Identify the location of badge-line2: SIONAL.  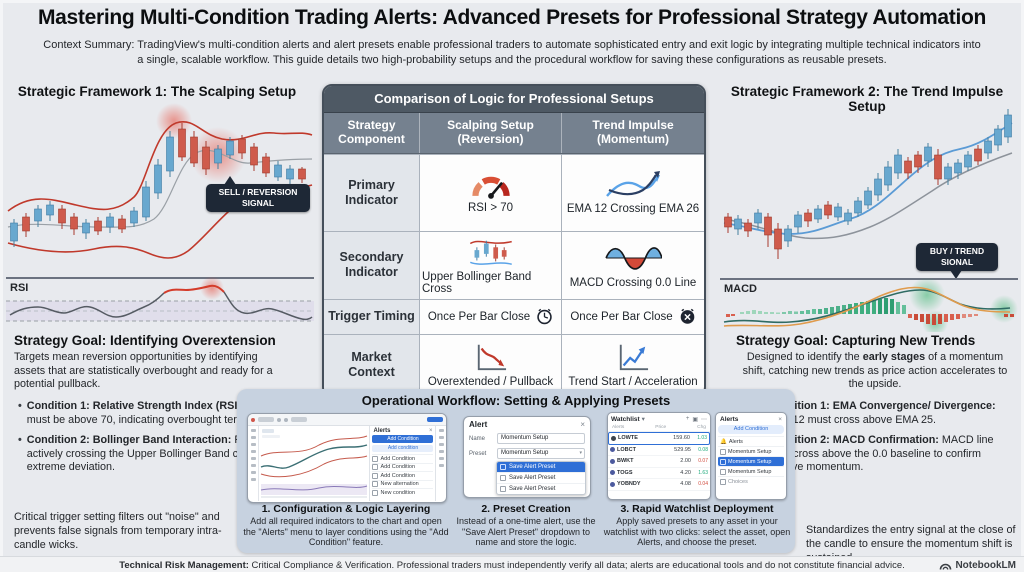
(957, 262).